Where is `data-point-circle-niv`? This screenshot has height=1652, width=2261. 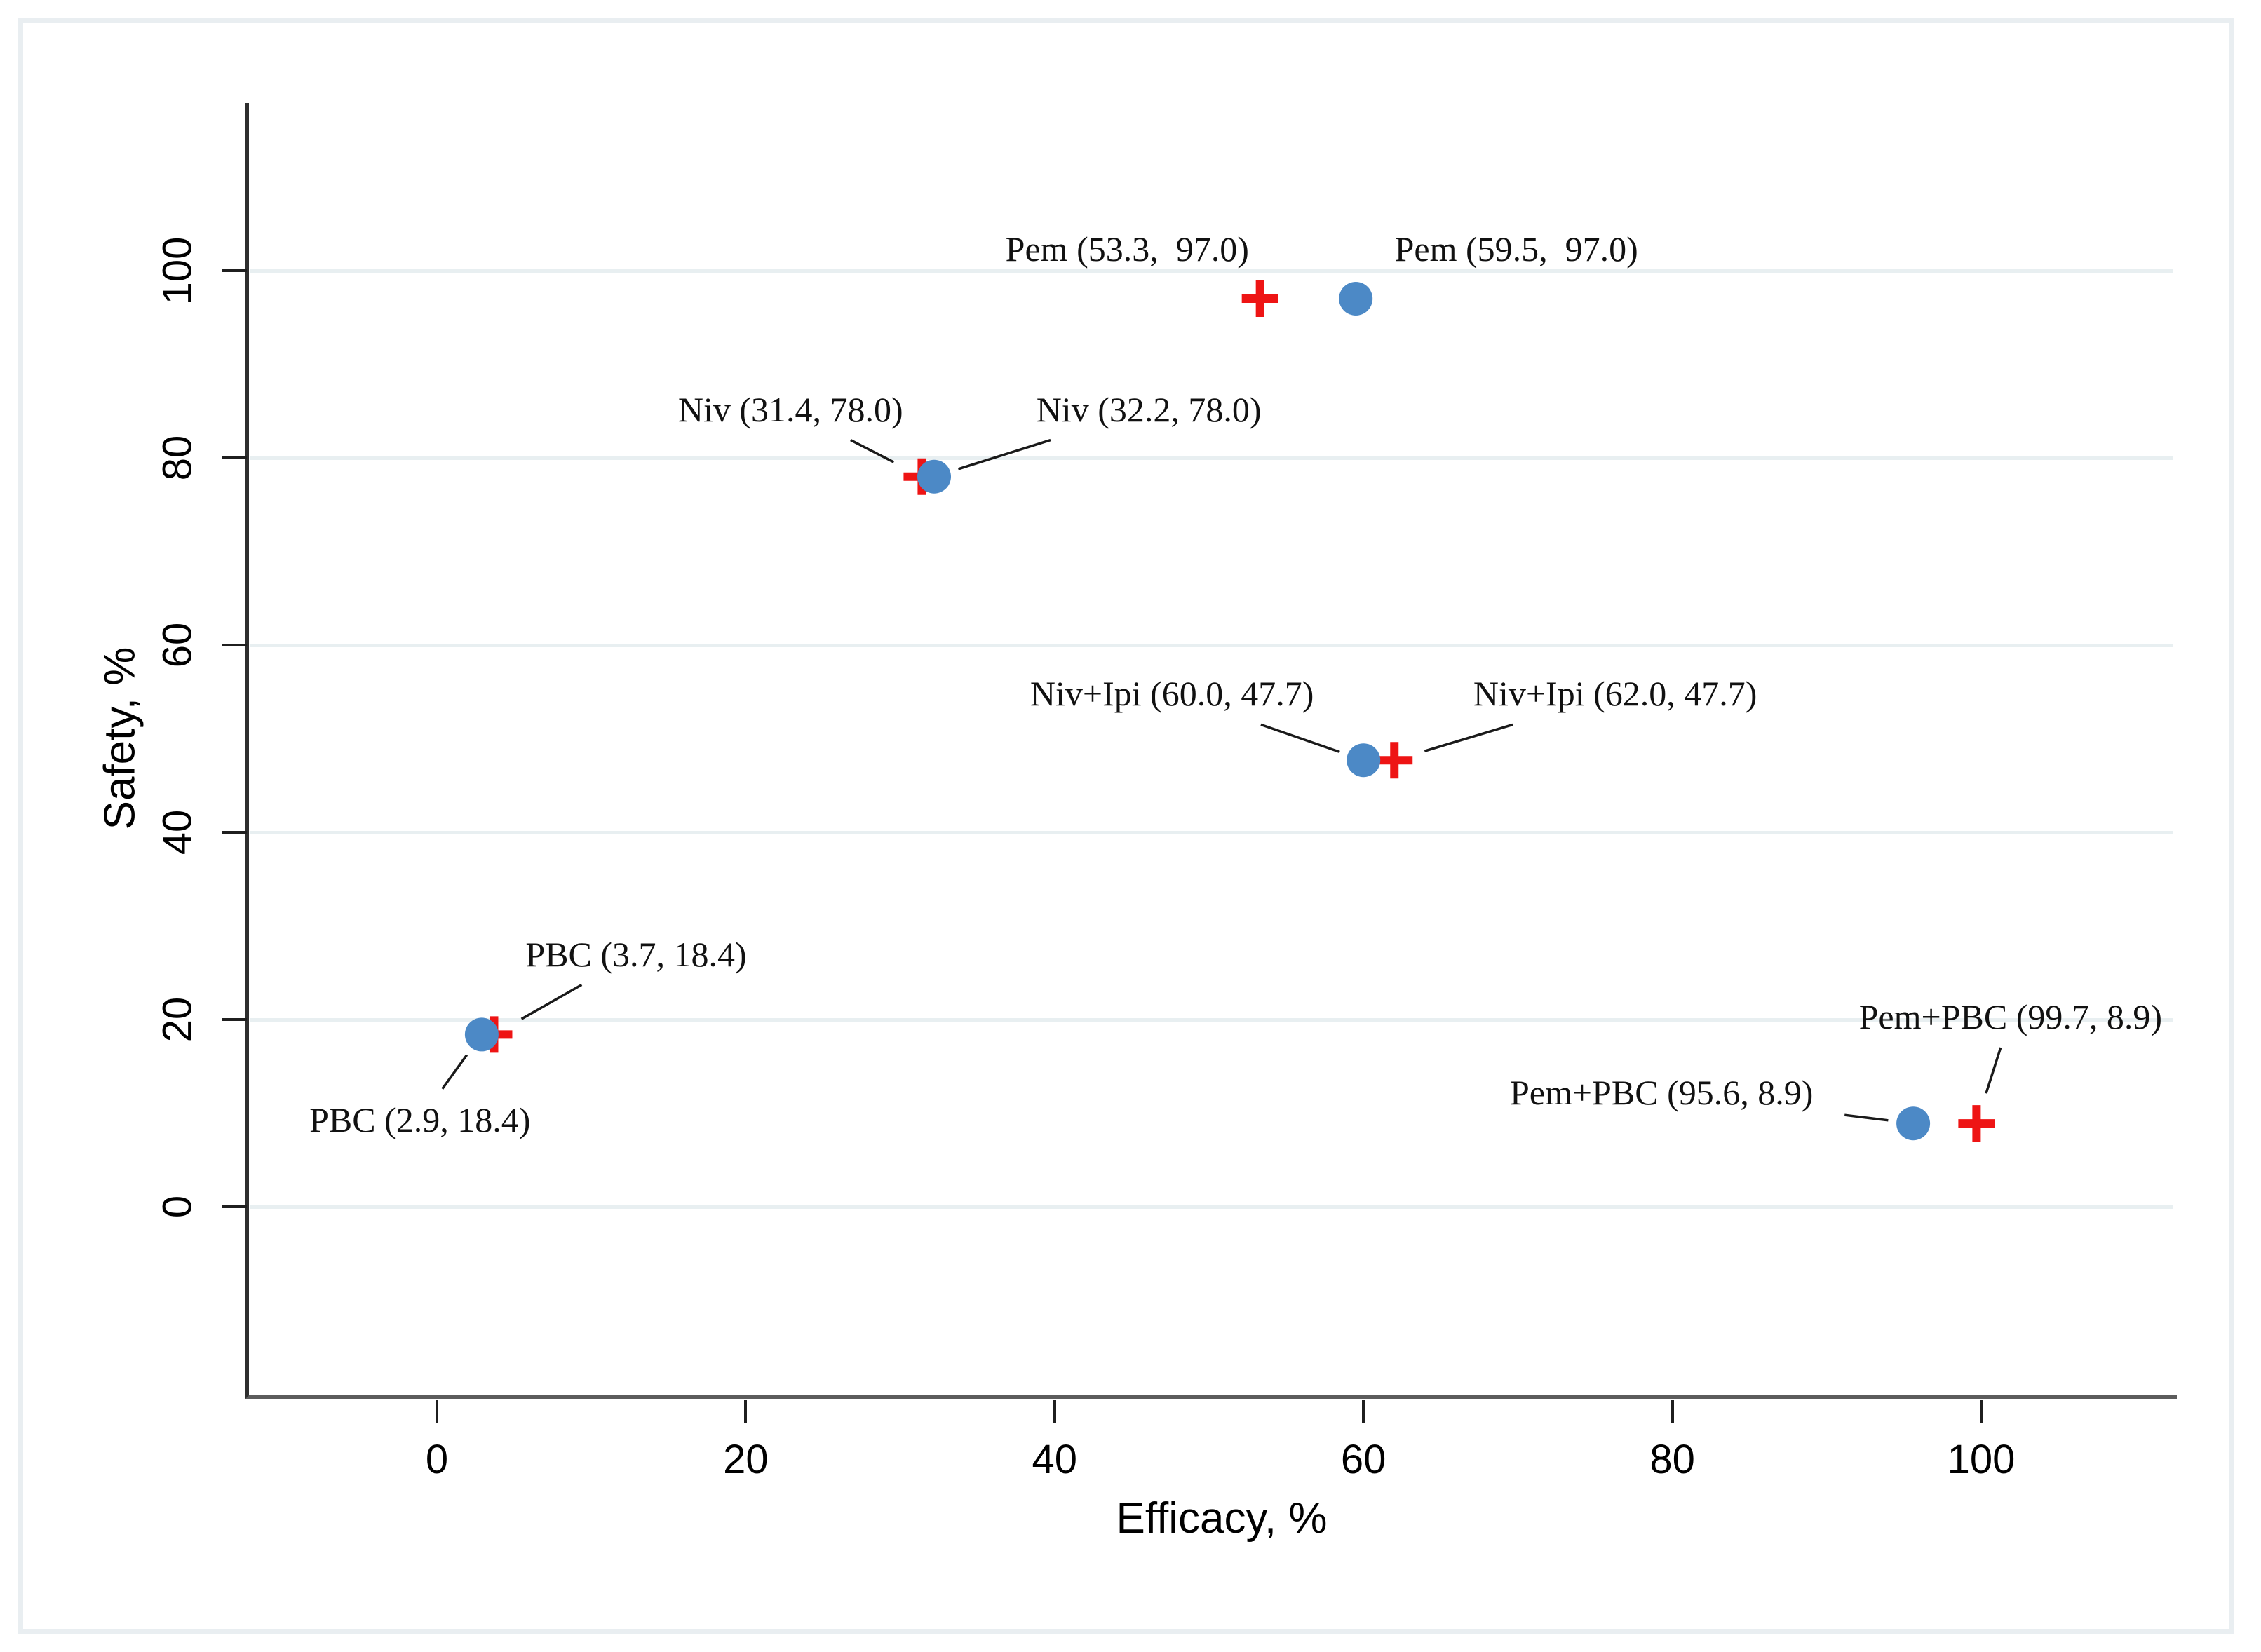 data-point-circle-niv is located at coordinates (934, 476).